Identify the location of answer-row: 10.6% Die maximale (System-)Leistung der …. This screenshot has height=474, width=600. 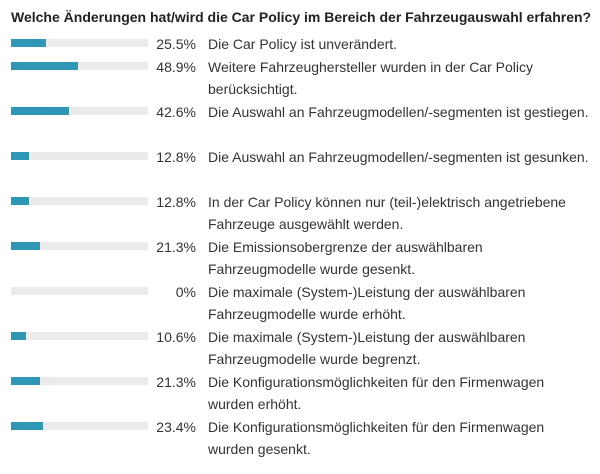
(300, 346).